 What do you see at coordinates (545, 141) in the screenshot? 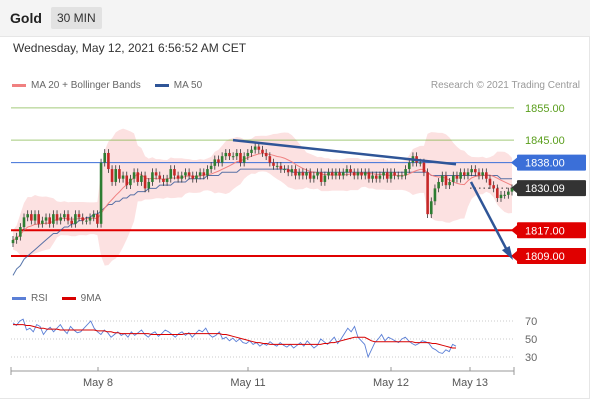
I see `level-label-1: 1845.00` at bounding box center [545, 141].